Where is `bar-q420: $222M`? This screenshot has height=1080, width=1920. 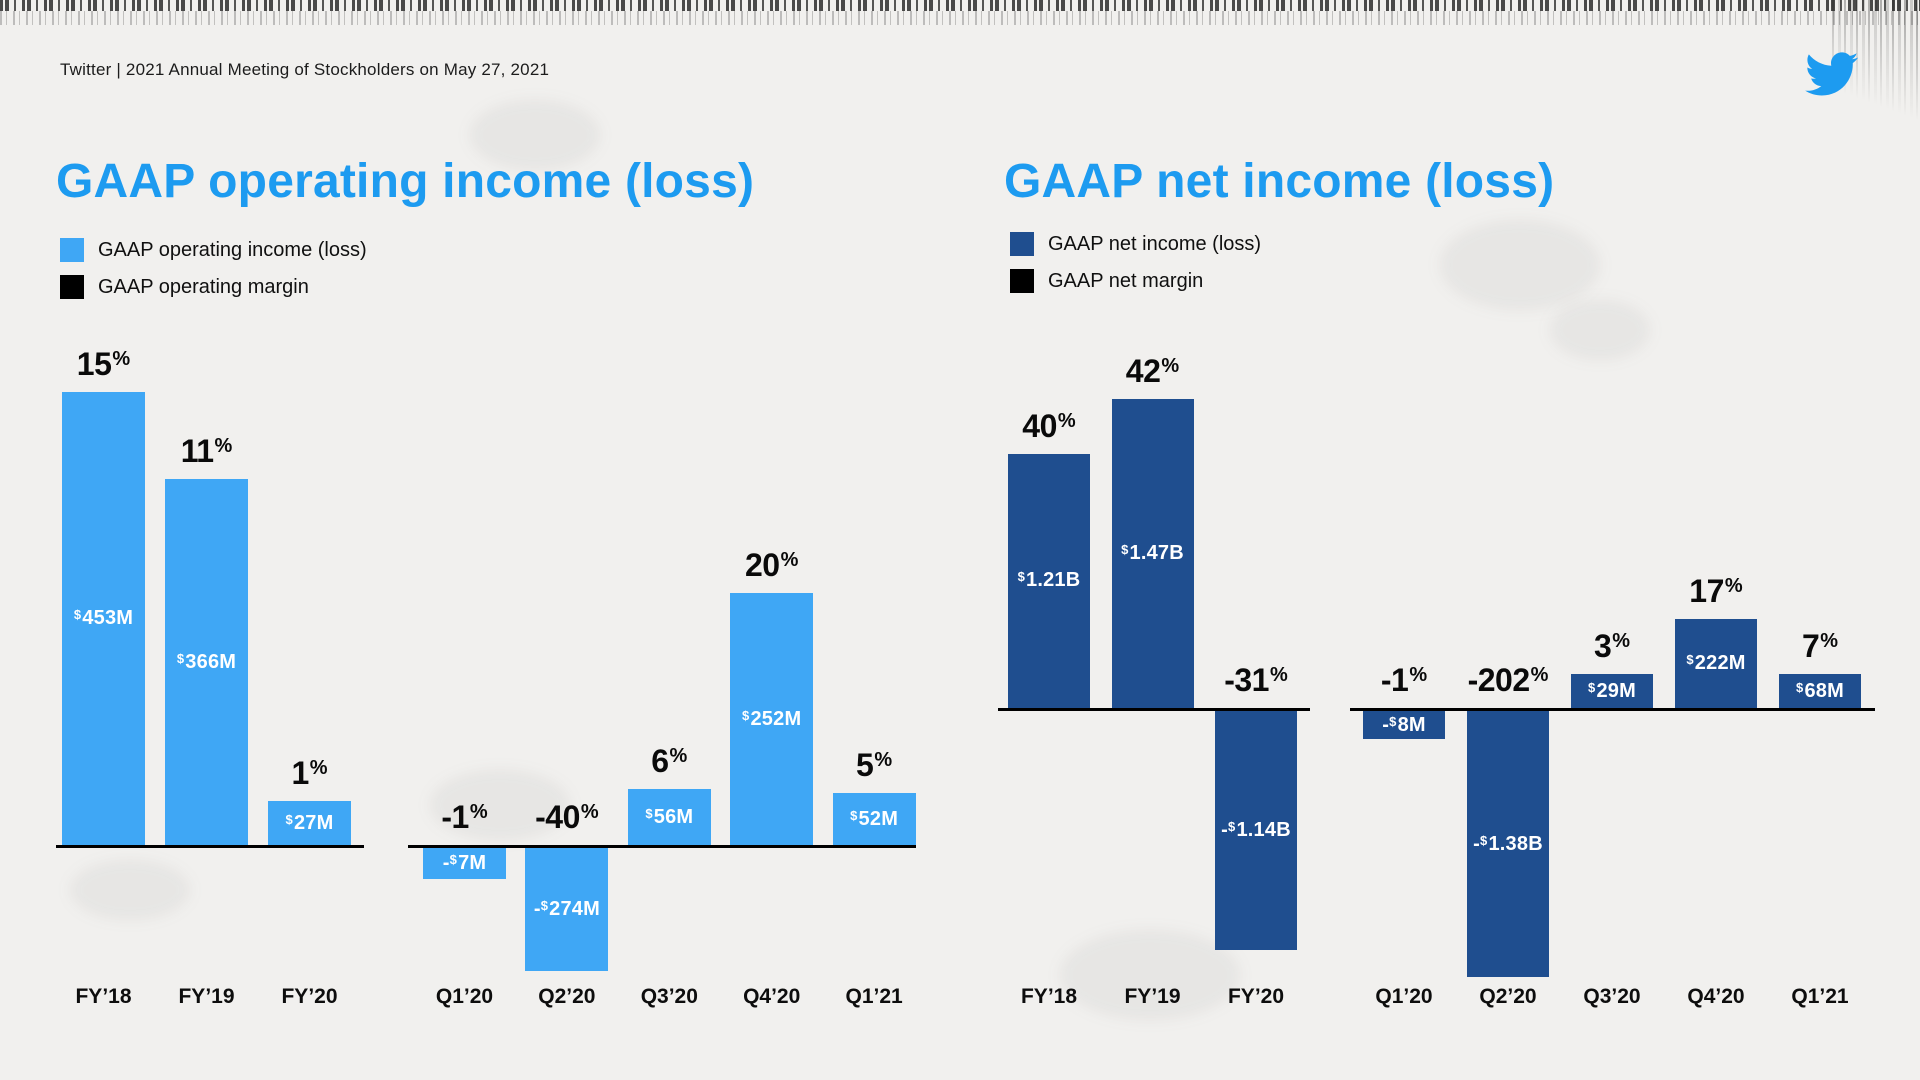
bar-q420: $222M is located at coordinates (1716, 663).